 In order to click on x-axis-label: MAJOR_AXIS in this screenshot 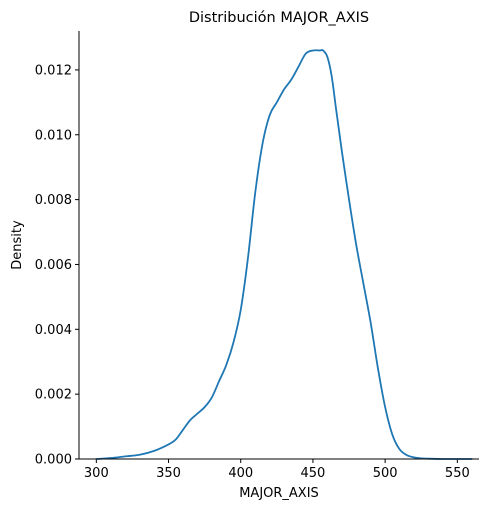, I will do `click(279, 493)`.